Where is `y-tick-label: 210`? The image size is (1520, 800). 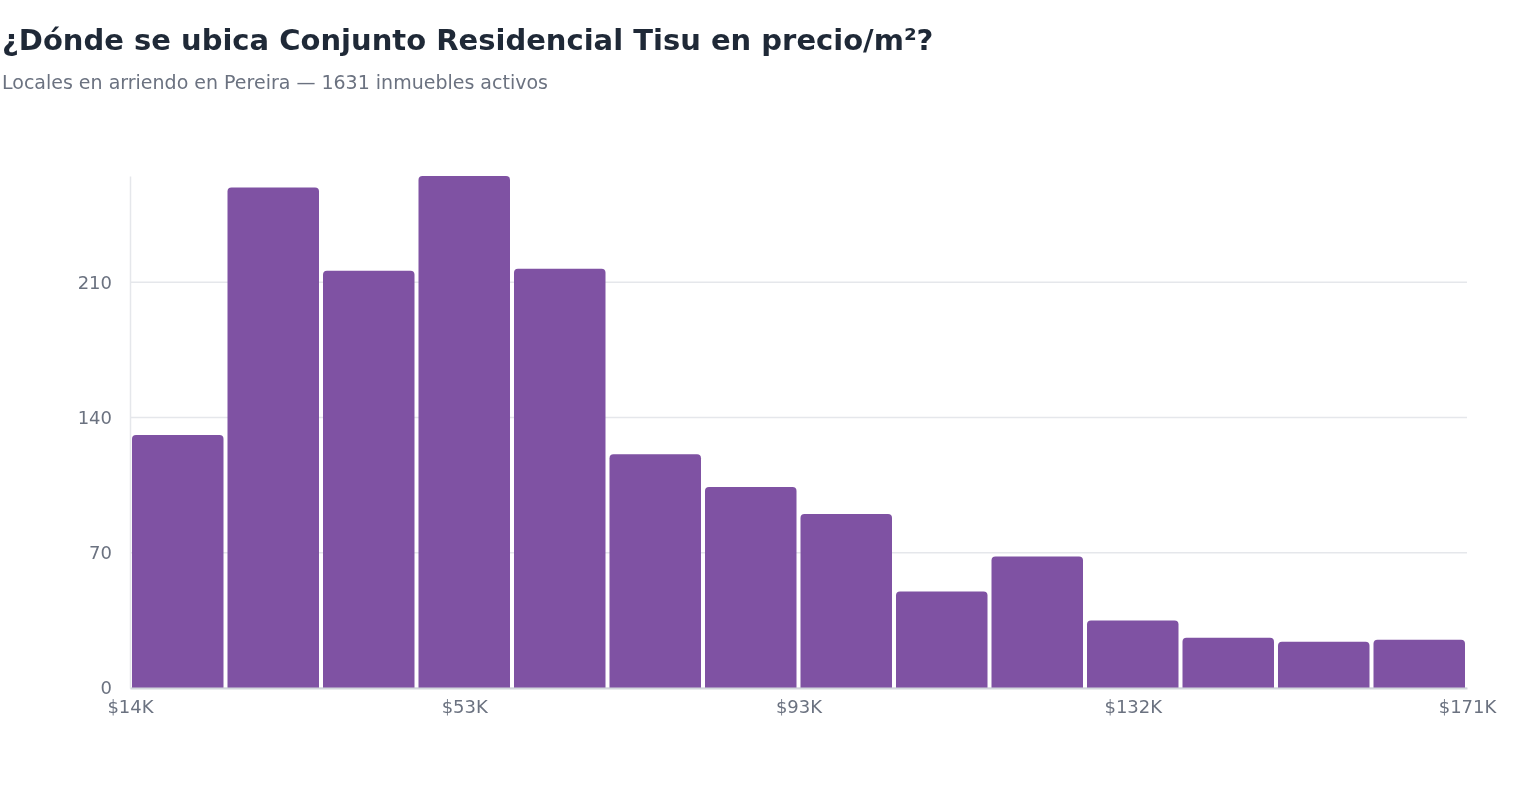 y-tick-label: 210 is located at coordinates (94, 282).